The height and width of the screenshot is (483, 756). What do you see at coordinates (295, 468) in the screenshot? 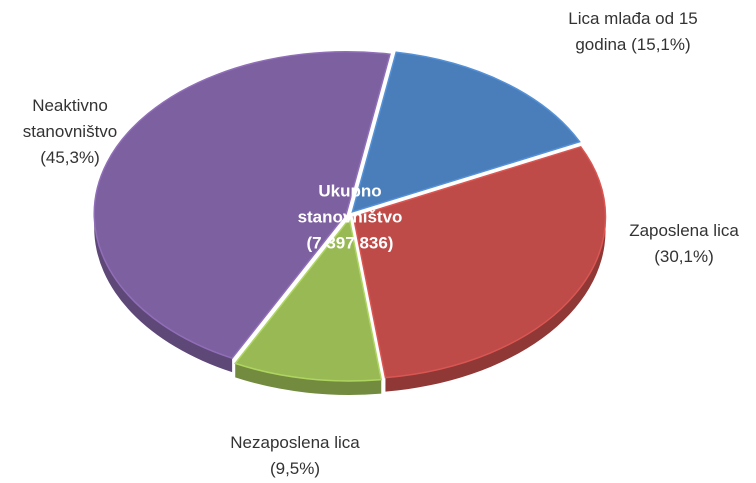
I see `value-label: (9,5%)` at bounding box center [295, 468].